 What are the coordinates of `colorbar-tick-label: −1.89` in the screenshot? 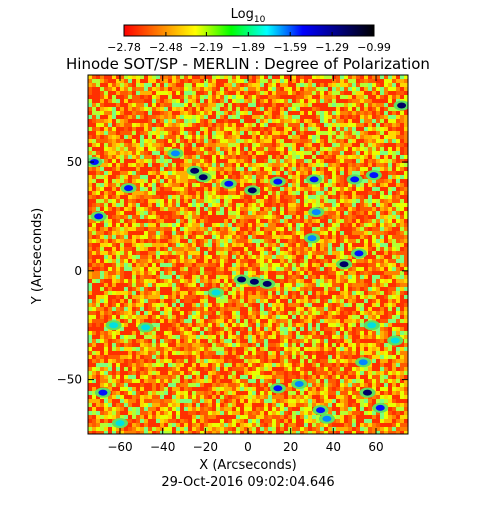 It's located at (248, 47).